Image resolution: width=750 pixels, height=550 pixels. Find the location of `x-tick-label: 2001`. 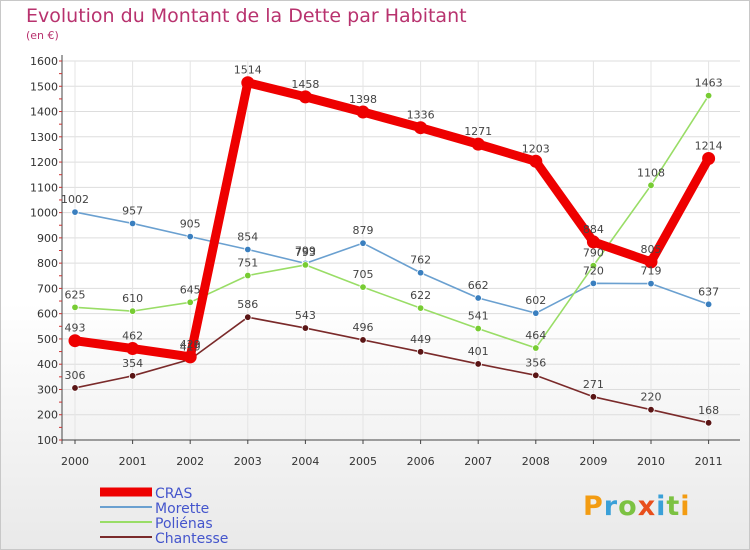

x-tick-label: 2001 is located at coordinates (133, 461).